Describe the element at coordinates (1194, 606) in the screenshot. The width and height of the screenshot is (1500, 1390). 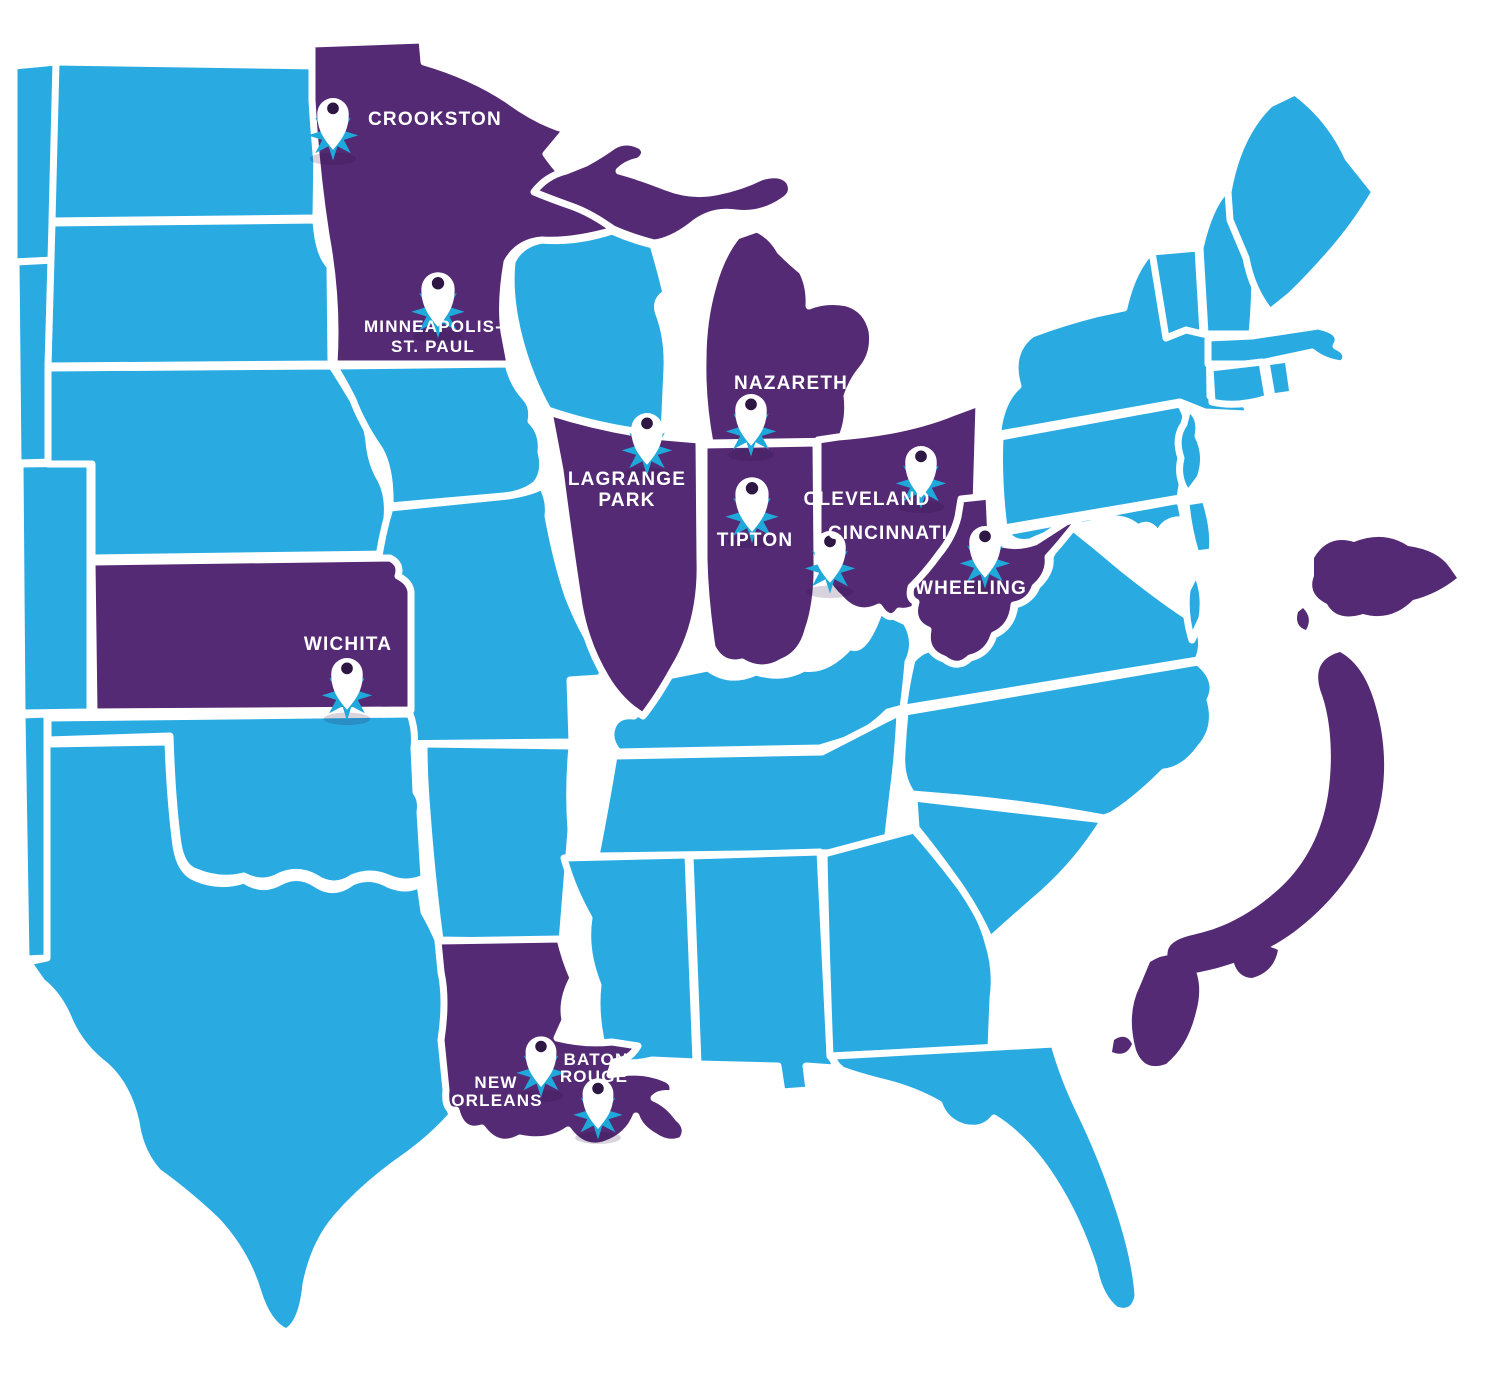
I see `state-virginia-eastern-shore` at that location.